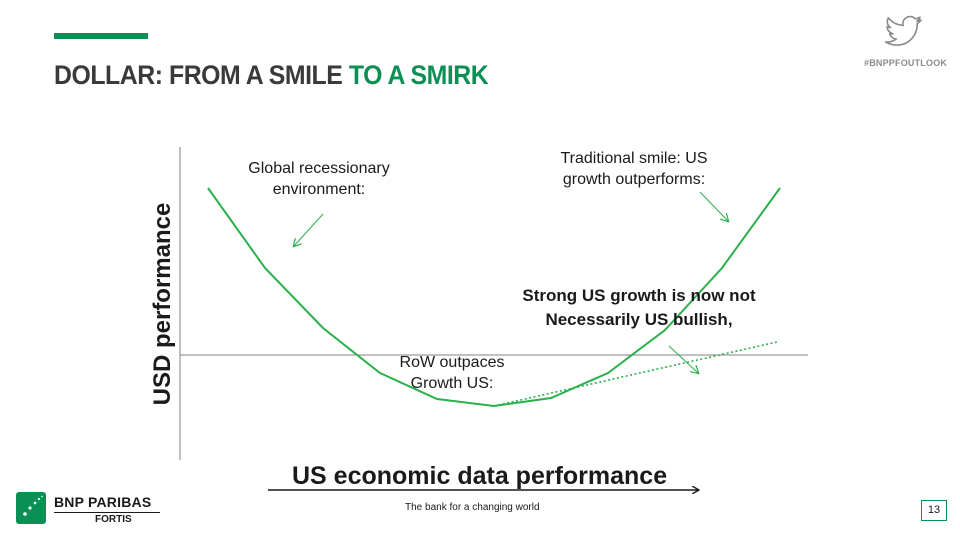  Describe the element at coordinates (635, 374) in the screenshot. I see `smirk-dotted-line` at that location.